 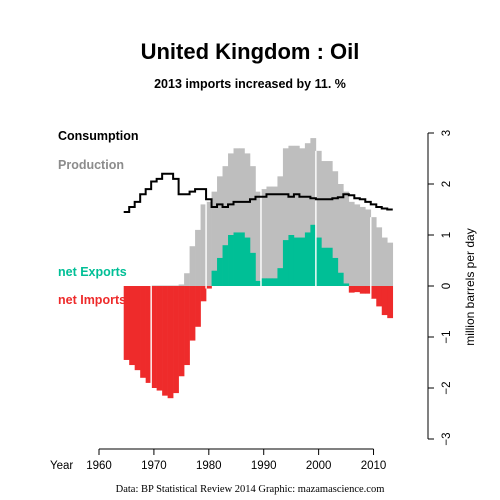 I want to click on net-exports-bar-2002, so click(x=329, y=266).